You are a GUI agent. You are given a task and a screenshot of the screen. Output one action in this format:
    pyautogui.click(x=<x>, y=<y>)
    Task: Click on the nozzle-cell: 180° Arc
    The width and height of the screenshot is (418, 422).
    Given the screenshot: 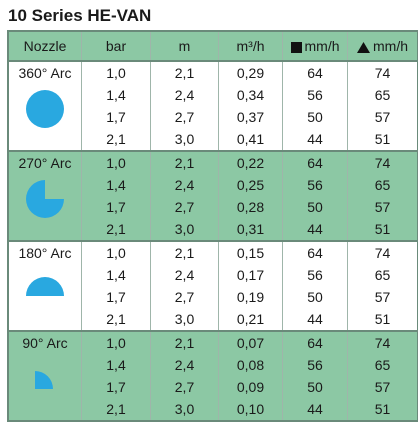 What is the action you would take?
    pyautogui.click(x=45, y=286)
    